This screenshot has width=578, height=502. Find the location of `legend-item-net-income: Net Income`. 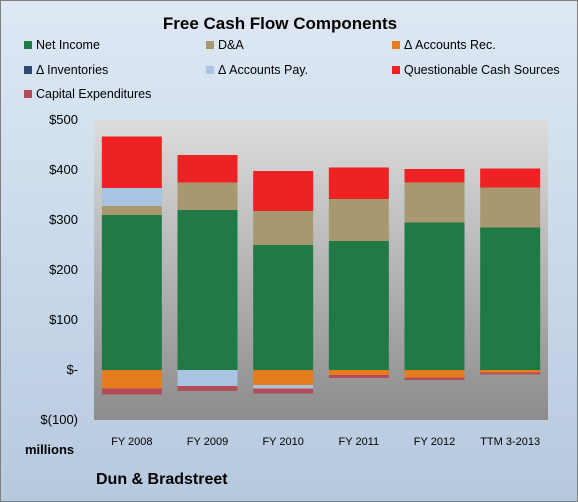

legend-item-net-income: Net Income is located at coordinates (62, 45).